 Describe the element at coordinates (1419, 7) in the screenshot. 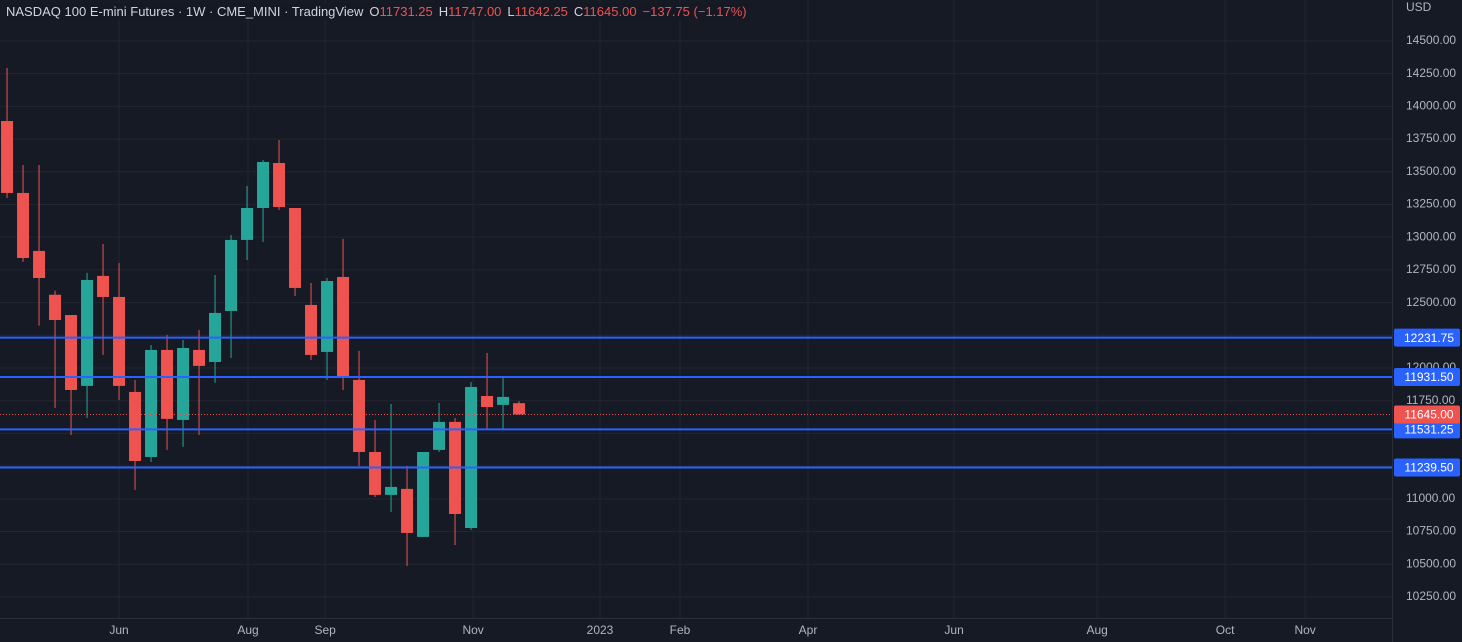

I see `currency: USD` at that location.